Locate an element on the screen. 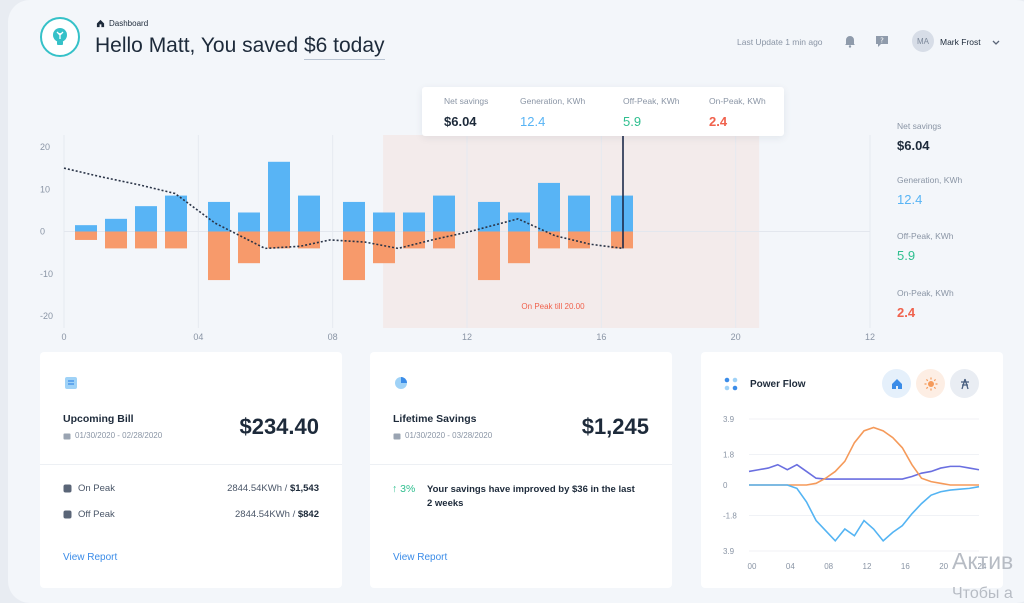 The height and width of the screenshot is (603, 1024). tooltip-offpeak-value: 5.9 is located at coordinates (632, 121).